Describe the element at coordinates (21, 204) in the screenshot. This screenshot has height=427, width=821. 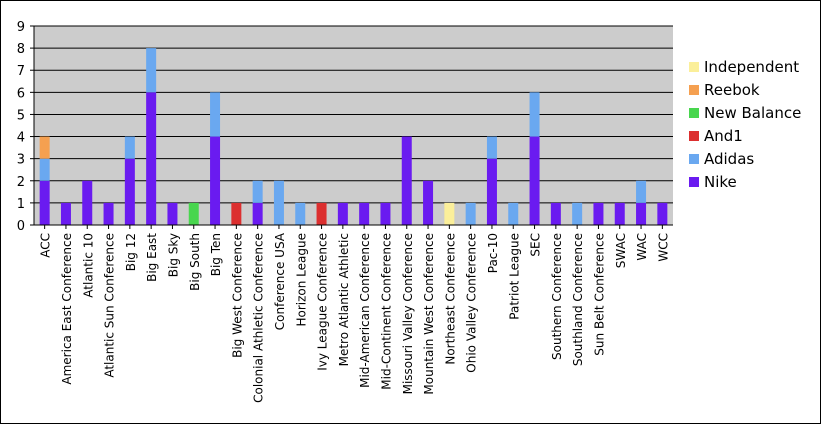
I see `y-tick-label: 1` at that location.